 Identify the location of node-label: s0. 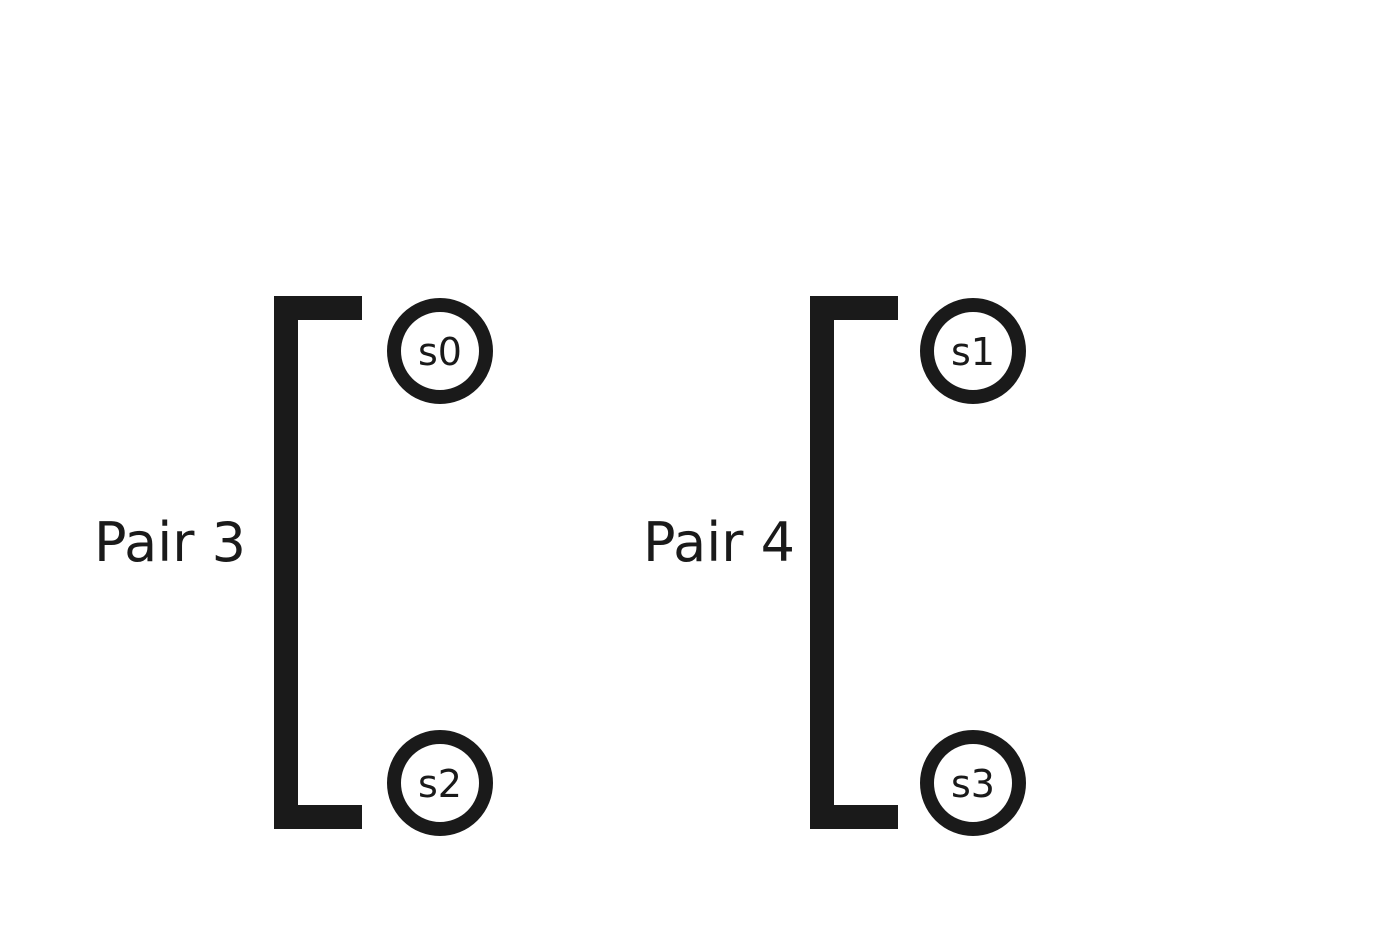
(440, 352).